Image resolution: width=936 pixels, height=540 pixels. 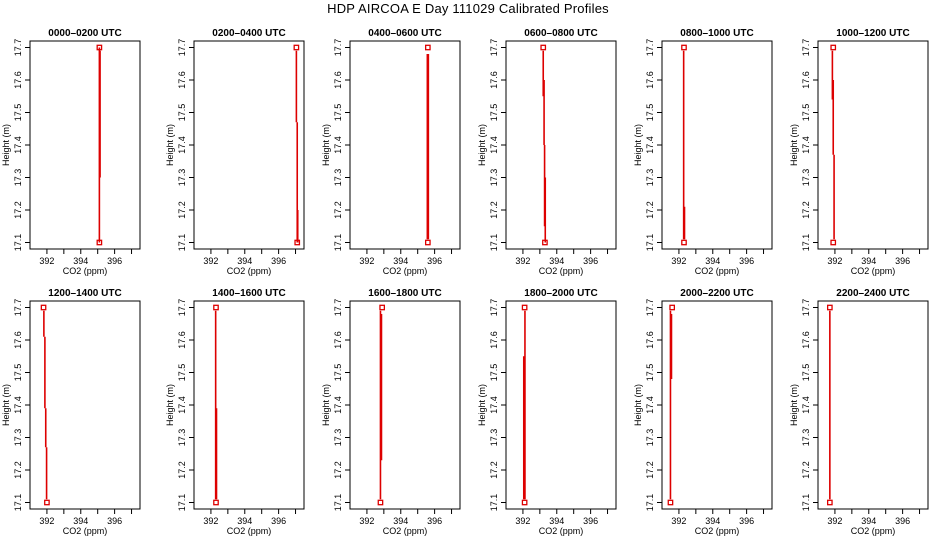 I want to click on panel-title: 0600–0800 UTC, so click(x=560, y=33).